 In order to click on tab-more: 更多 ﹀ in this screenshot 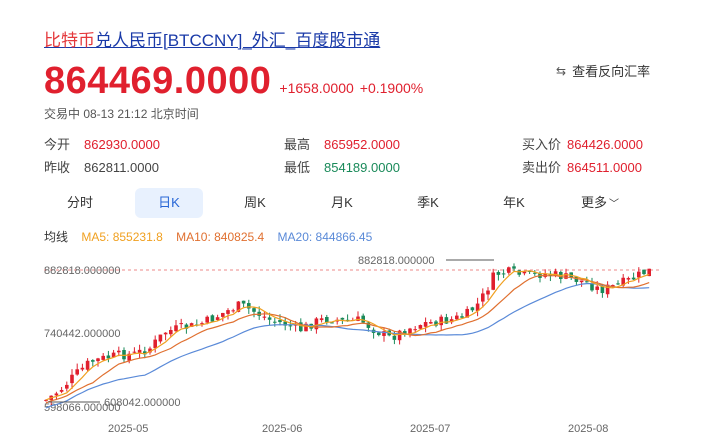, I will do `click(600, 203)`.